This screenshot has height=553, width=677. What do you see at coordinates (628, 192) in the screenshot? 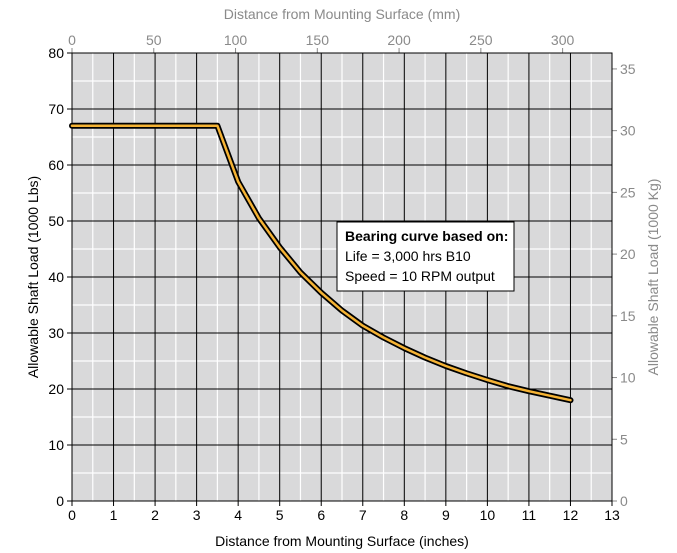
I see `right-tick-label: 25` at bounding box center [628, 192].